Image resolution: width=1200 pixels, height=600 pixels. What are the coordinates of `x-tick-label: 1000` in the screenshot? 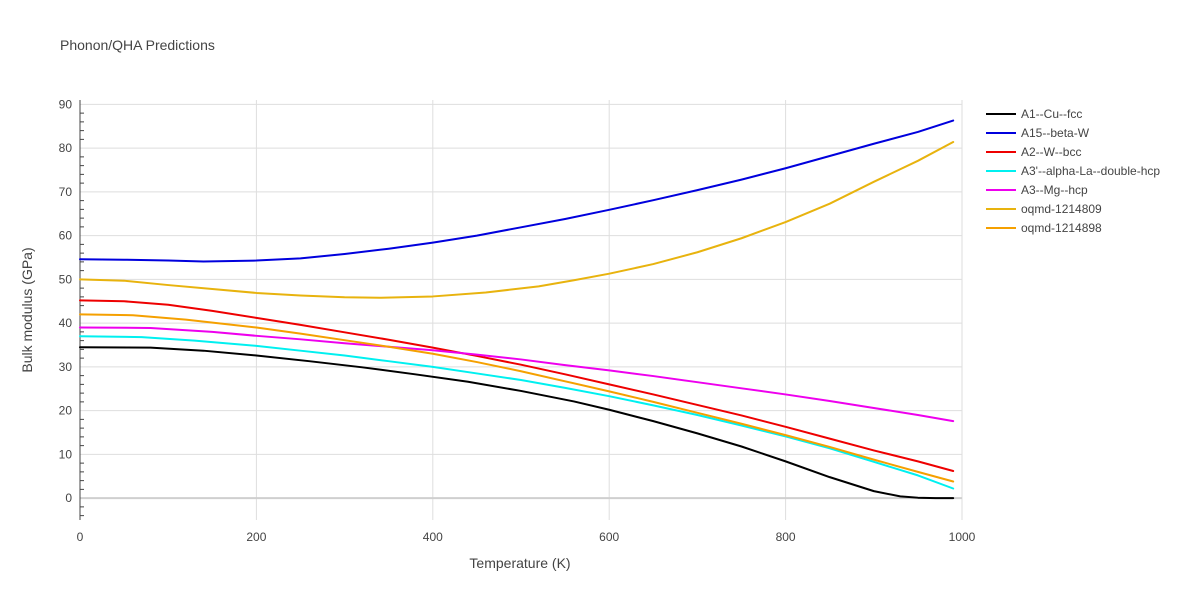 It's located at (962, 537).